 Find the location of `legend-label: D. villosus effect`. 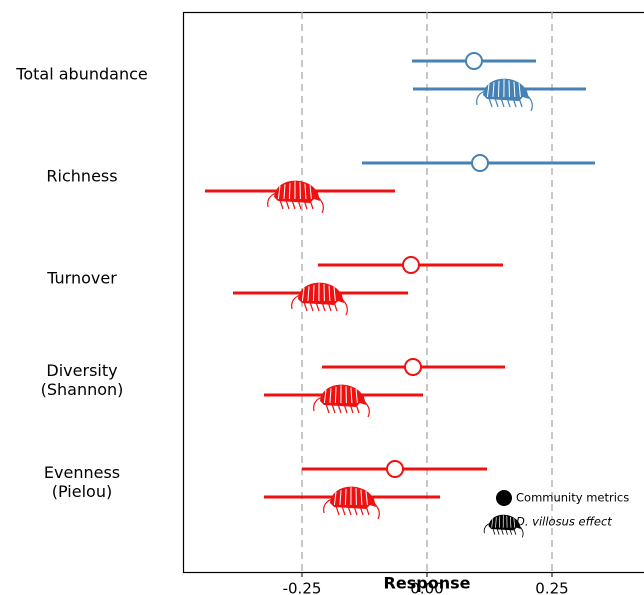

legend-label: D. villosus effect is located at coordinates (564, 522).